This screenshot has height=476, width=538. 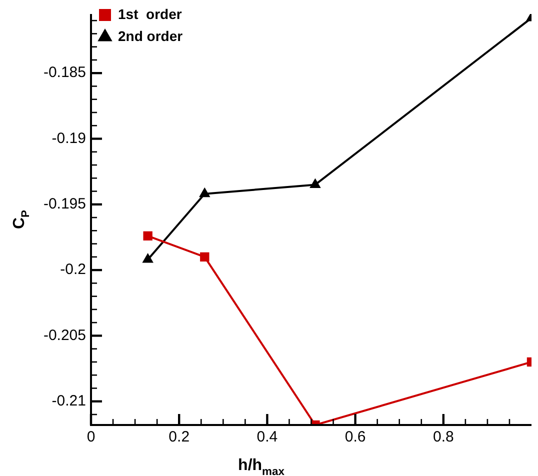 I want to click on x-tick-label: 0.4, so click(x=267, y=437).